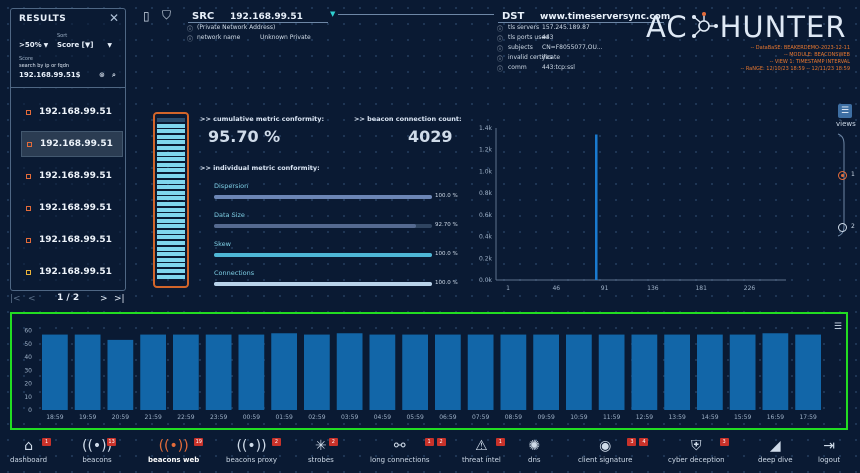 This screenshot has height=473, width=860. Describe the element at coordinates (829, 450) in the screenshot. I see `nav-logout: ⇥ logout` at that location.